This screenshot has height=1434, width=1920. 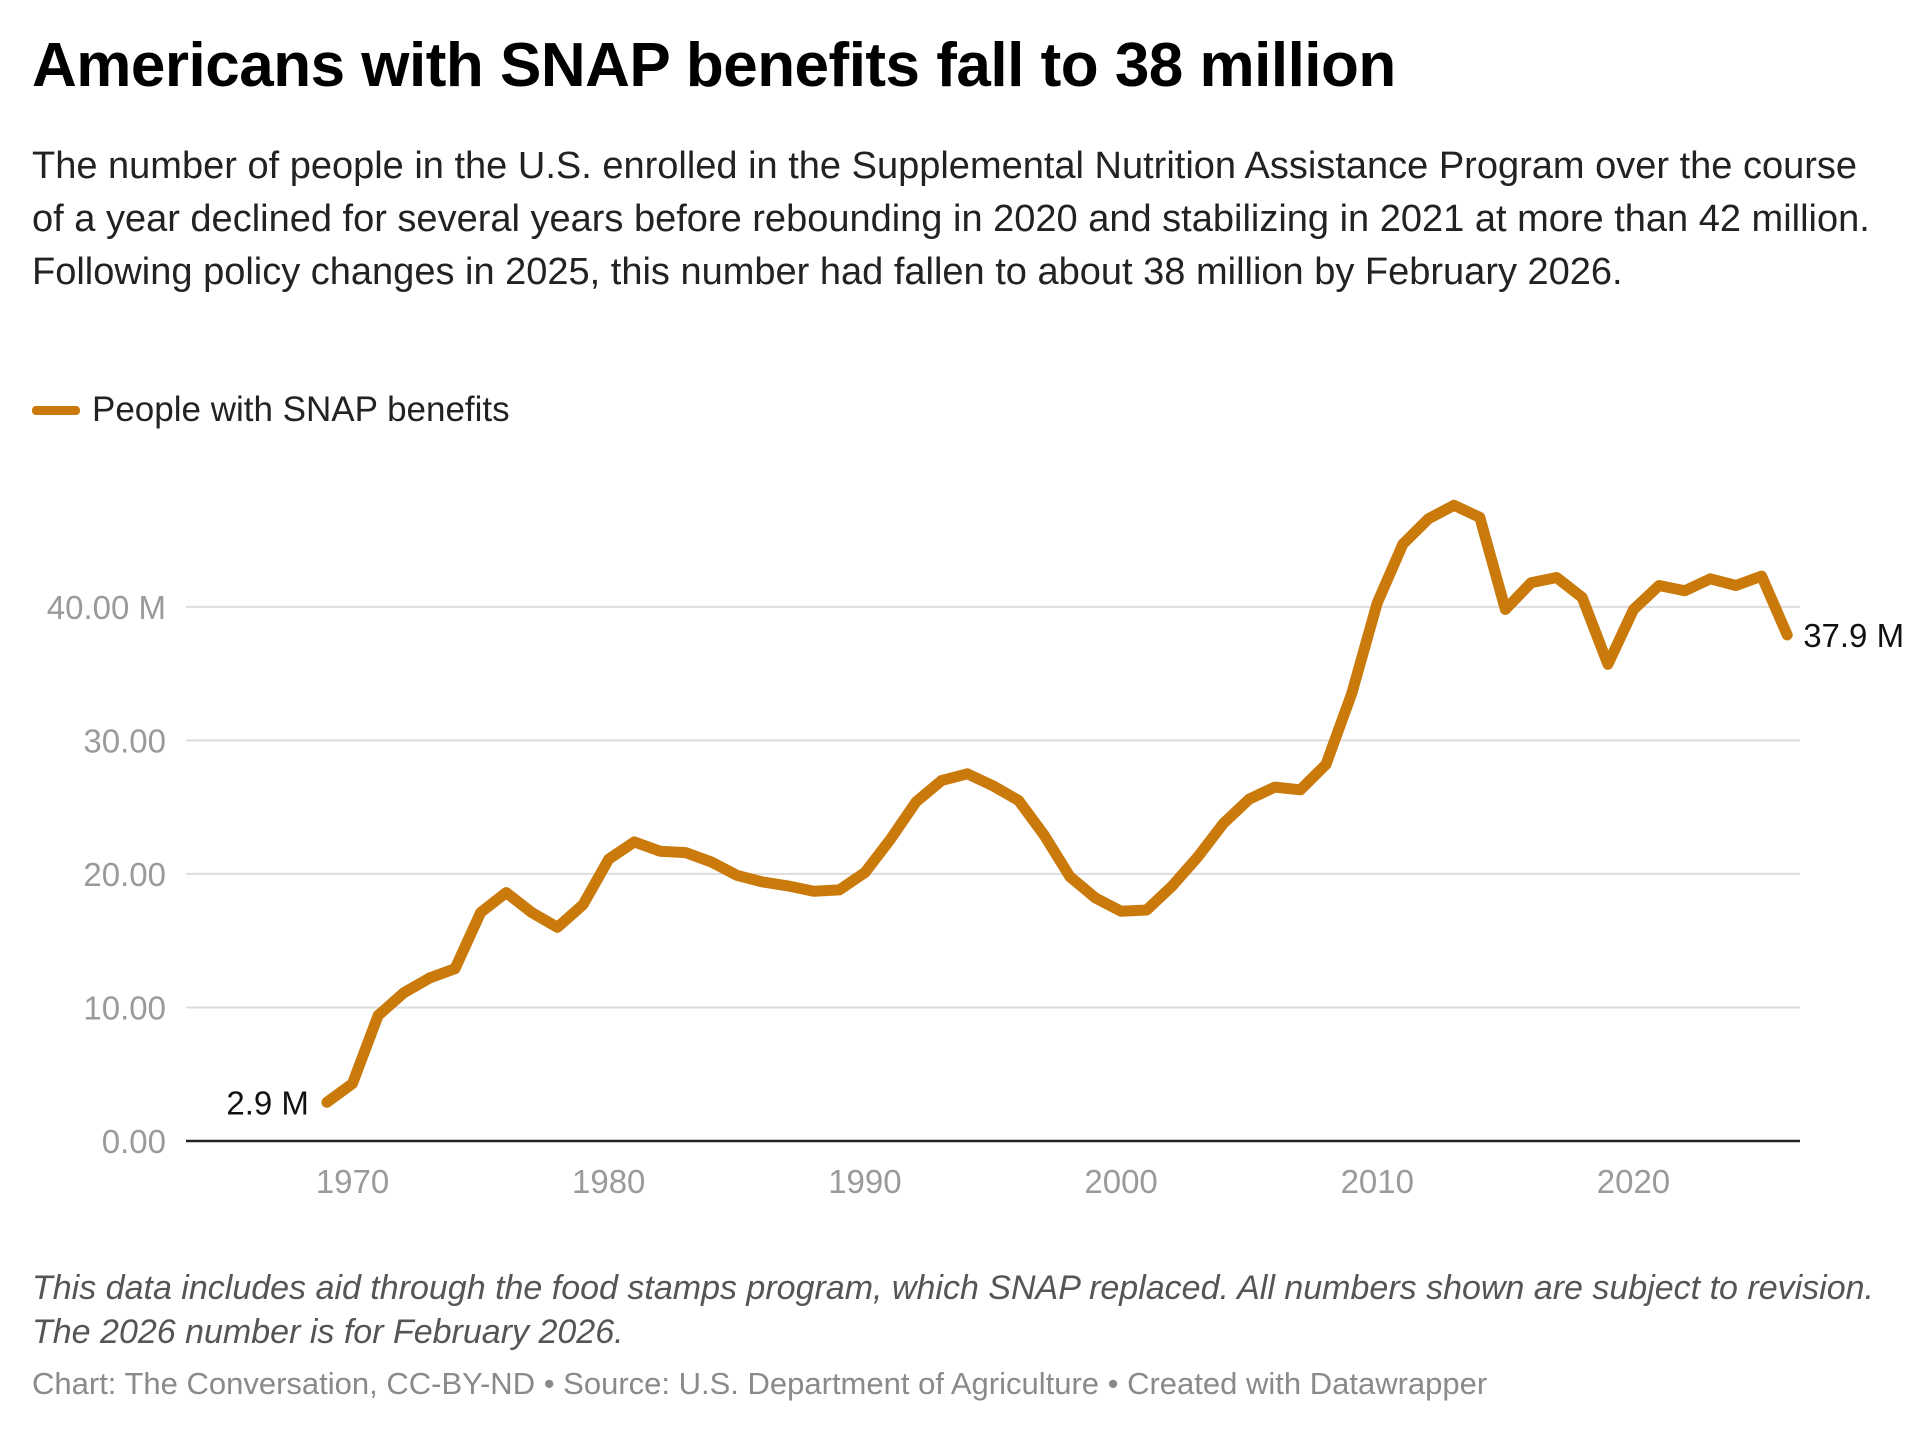 What do you see at coordinates (124, 740) in the screenshot?
I see `y-tick-label: 30.00` at bounding box center [124, 740].